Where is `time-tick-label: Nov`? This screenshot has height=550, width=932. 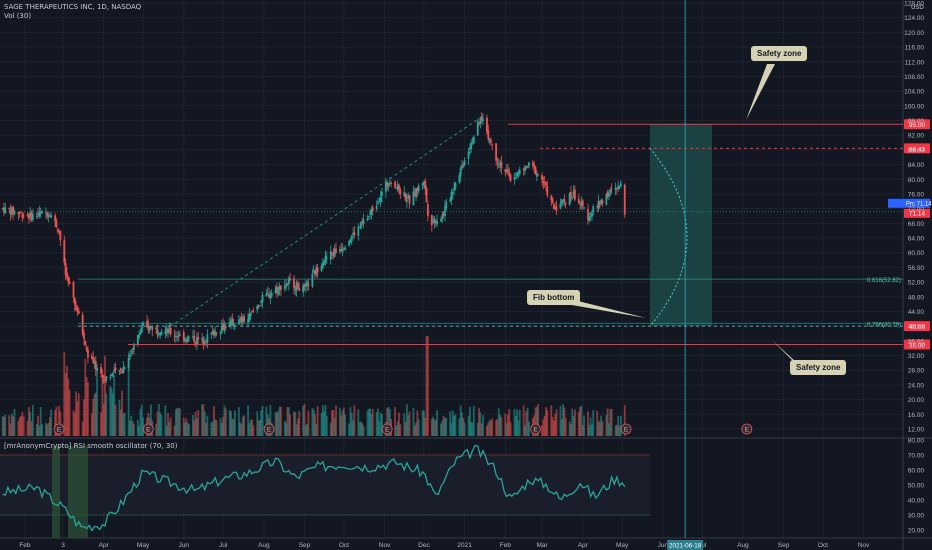 time-tick-label: Nov is located at coordinates (864, 545).